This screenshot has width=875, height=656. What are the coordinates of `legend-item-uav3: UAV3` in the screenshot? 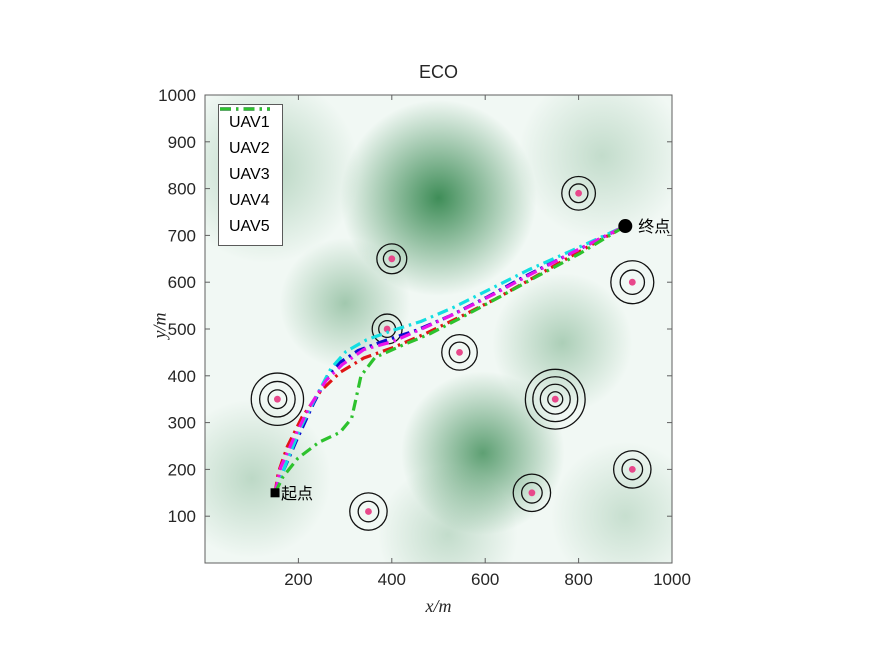 It's located at (245, 146).